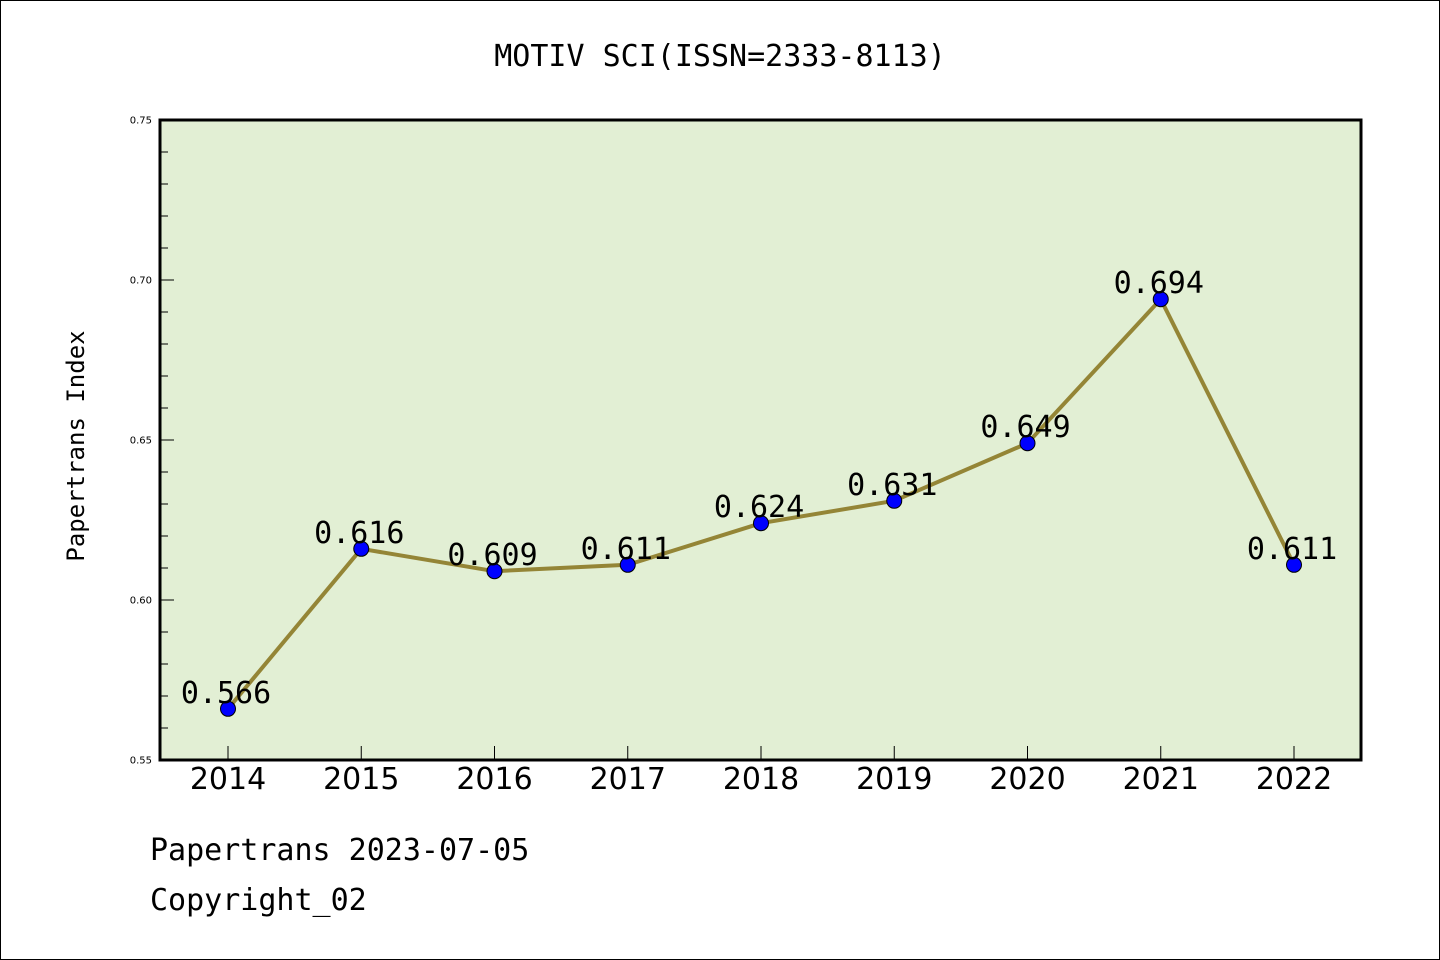 Image resolution: width=1440 pixels, height=960 pixels. What do you see at coordinates (494, 779) in the screenshot?
I see `x-tick-label: 2016` at bounding box center [494, 779].